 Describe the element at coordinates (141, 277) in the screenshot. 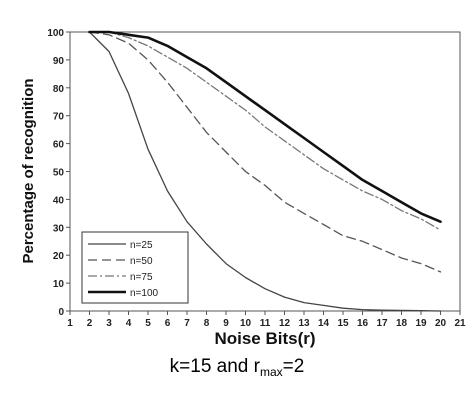

I see `legend-label: n=75` at that location.